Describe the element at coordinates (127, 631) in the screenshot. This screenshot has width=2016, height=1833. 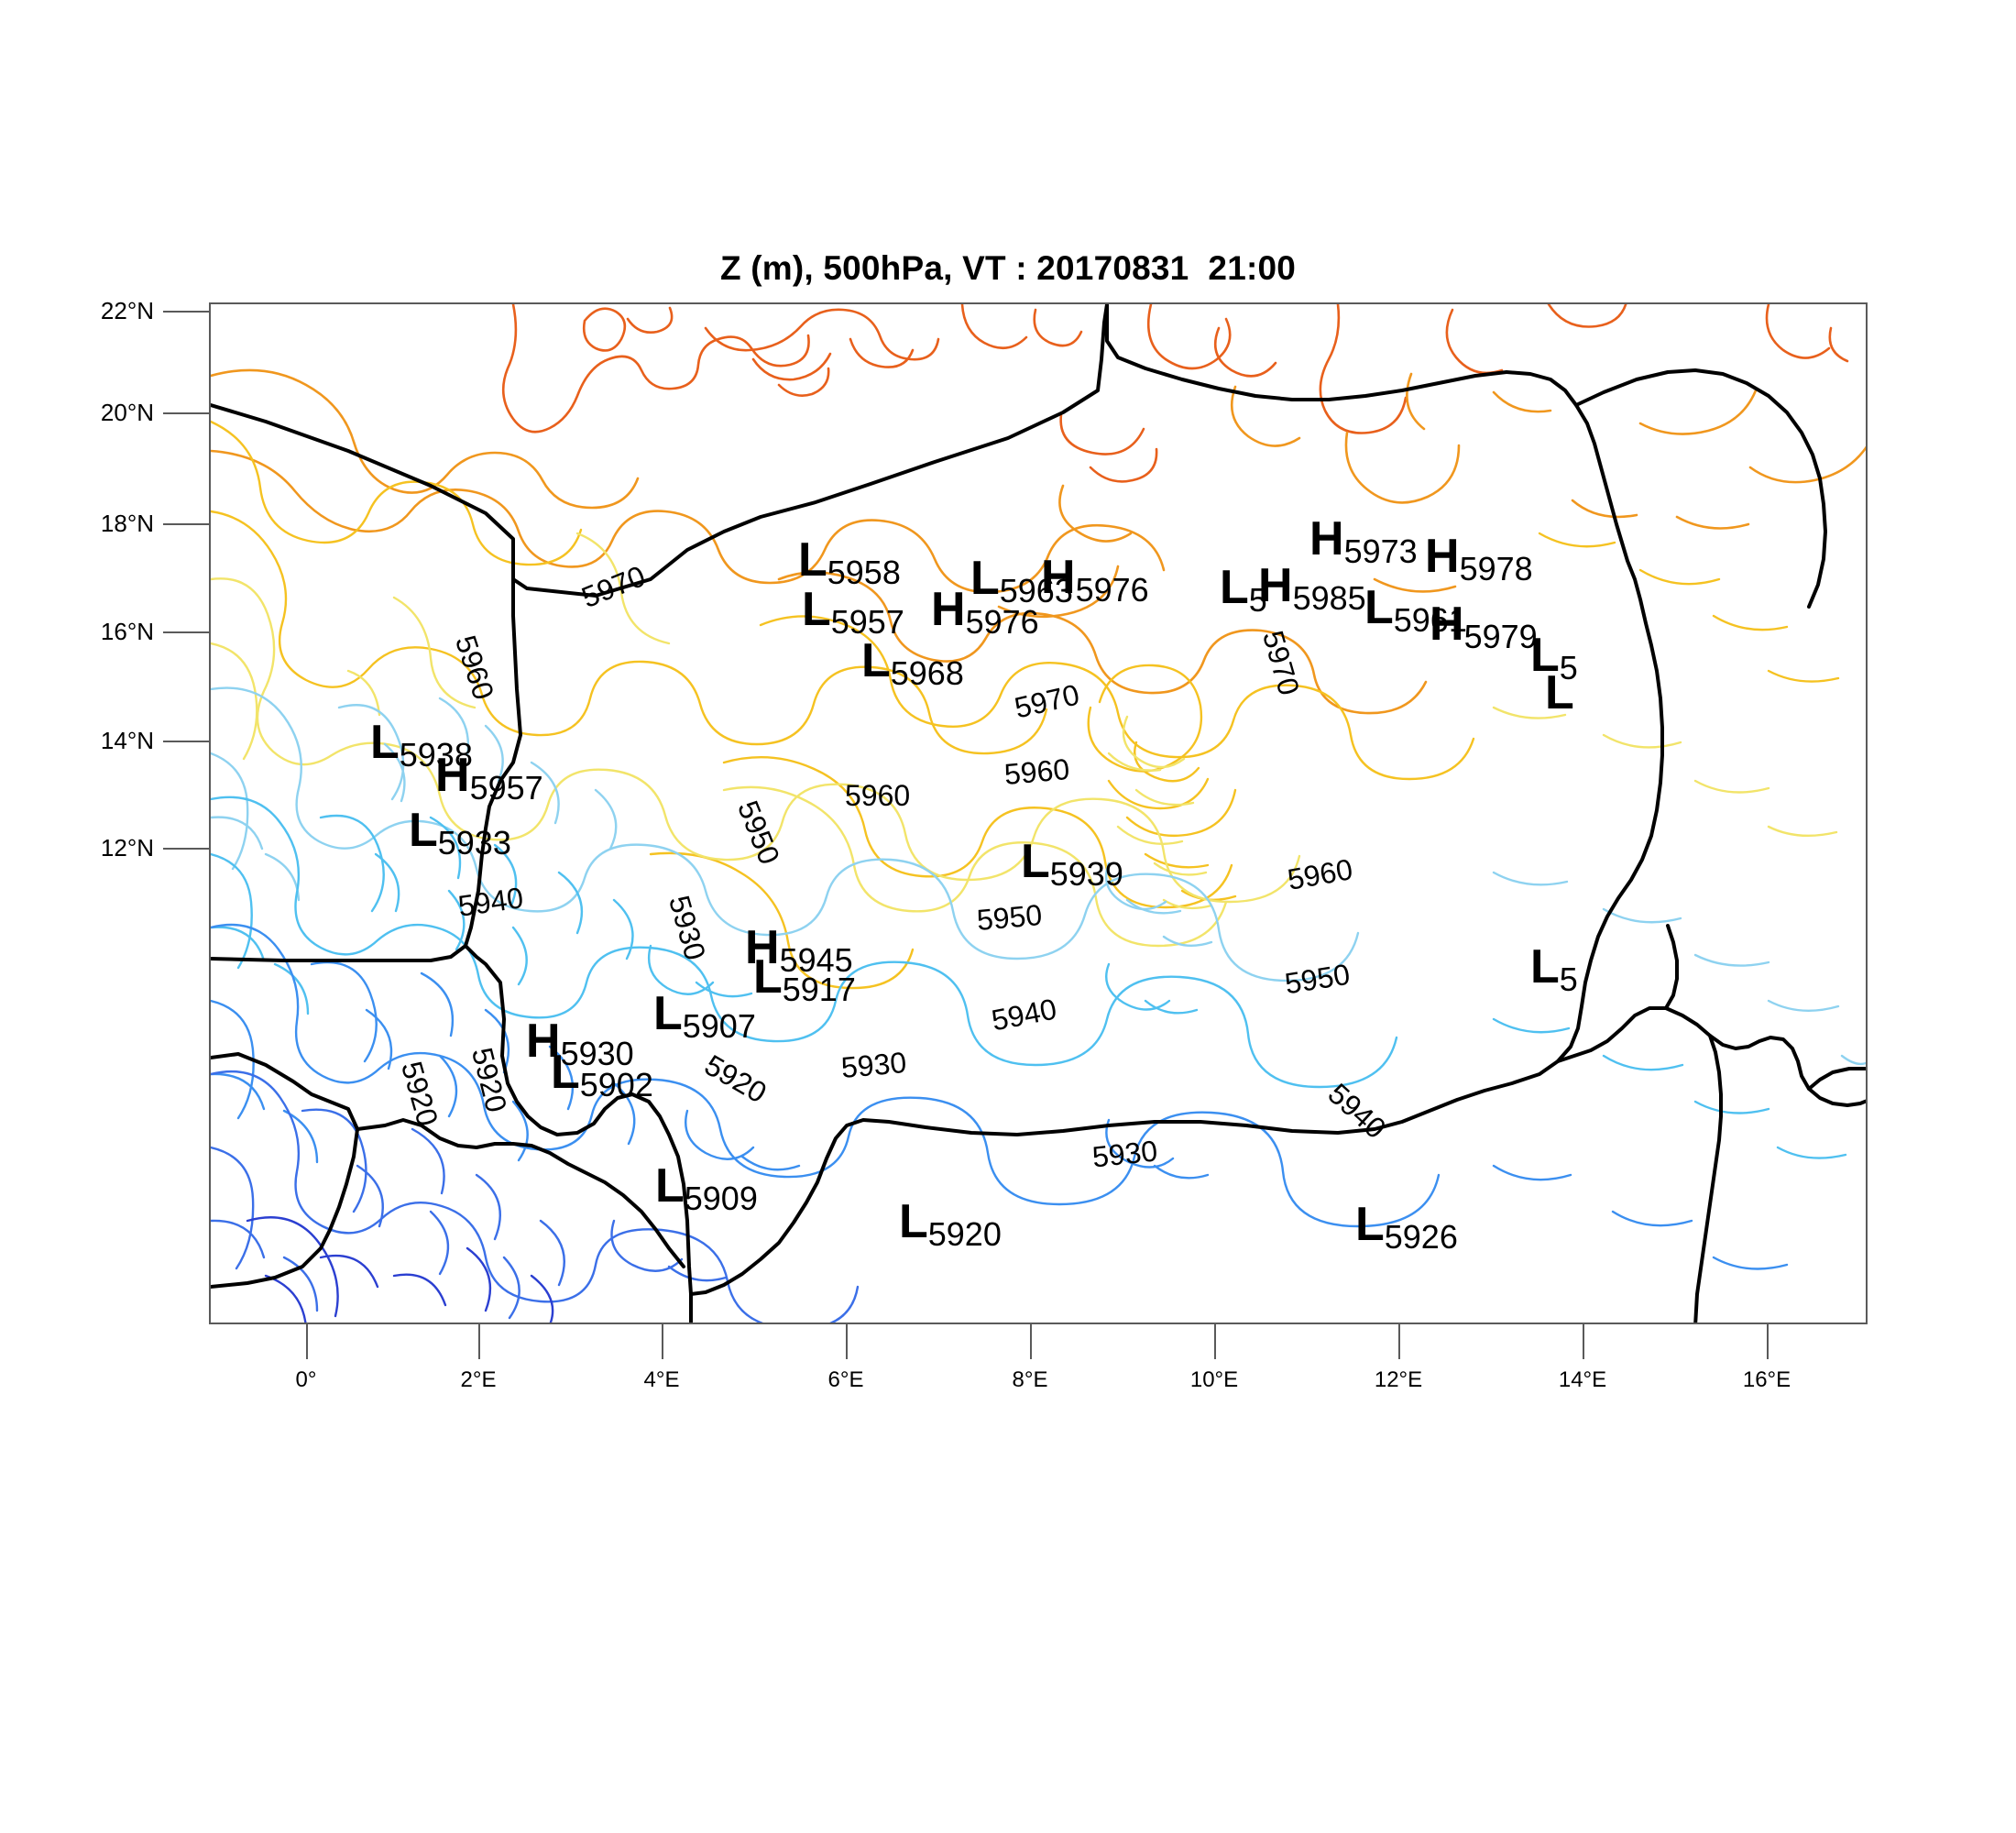
I see `y-axis-label: 16°N` at that location.